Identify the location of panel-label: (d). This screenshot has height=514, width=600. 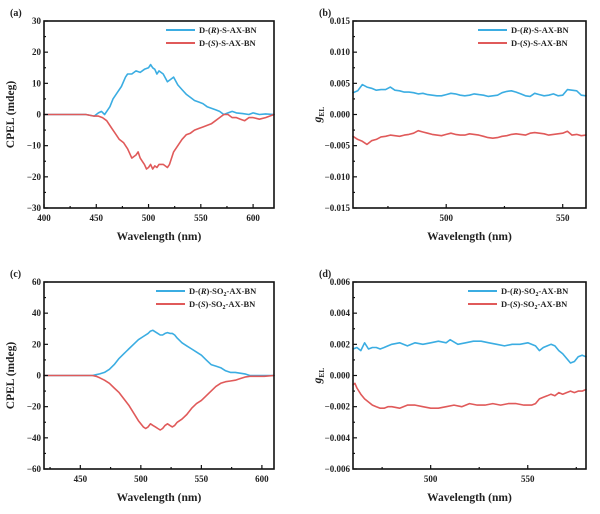
(325, 274).